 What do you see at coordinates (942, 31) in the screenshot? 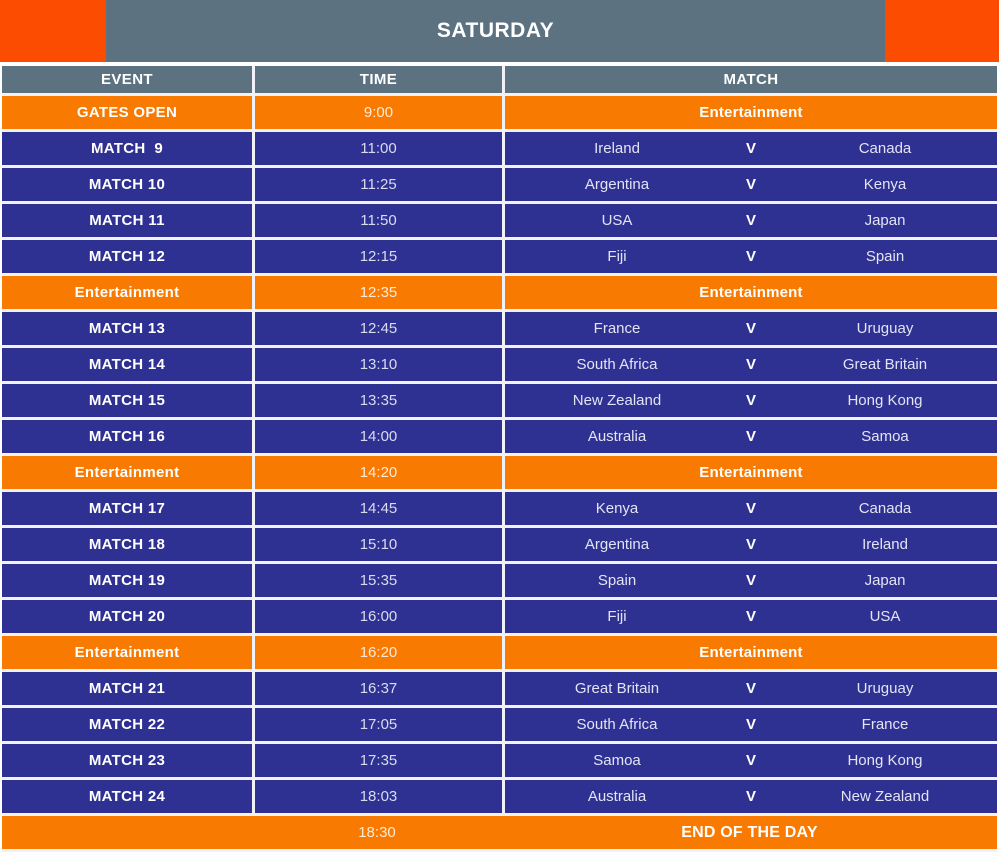
I see `banner-right-orange-block` at bounding box center [942, 31].